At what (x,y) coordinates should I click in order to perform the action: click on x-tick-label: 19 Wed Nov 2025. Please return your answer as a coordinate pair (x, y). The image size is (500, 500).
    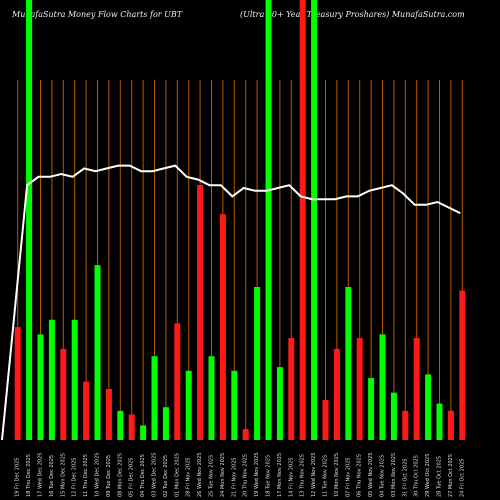
    Looking at the image, I should click on (257, 474).